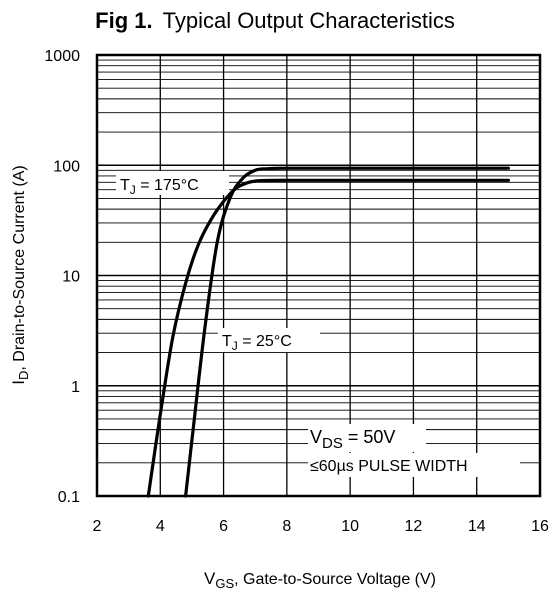  I want to click on x-tick-label-4: 10, so click(350, 526).